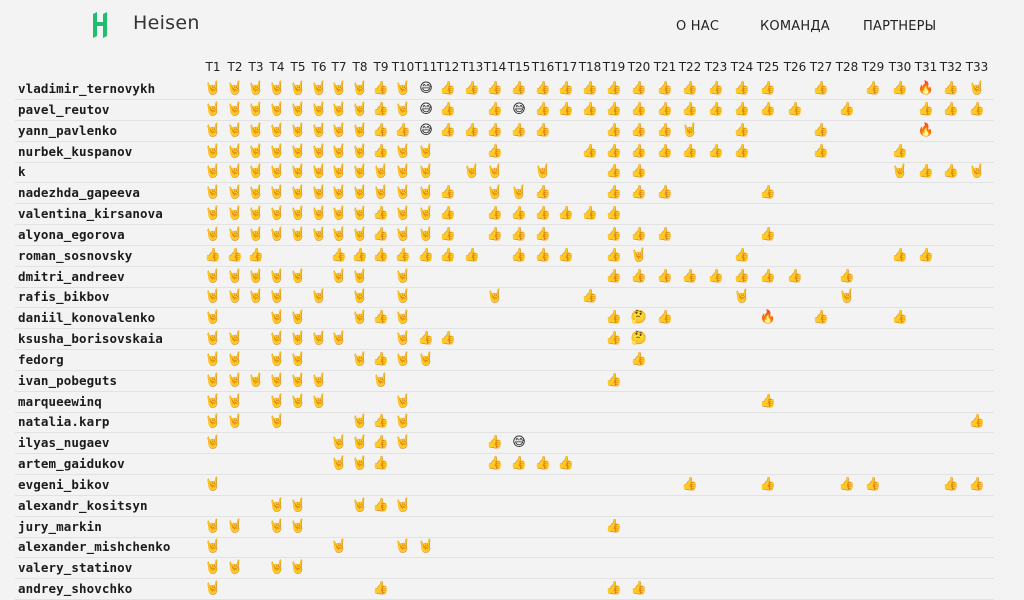  Describe the element at coordinates (71, 464) in the screenshot. I see `participant-name: artem_gaidukov` at that location.